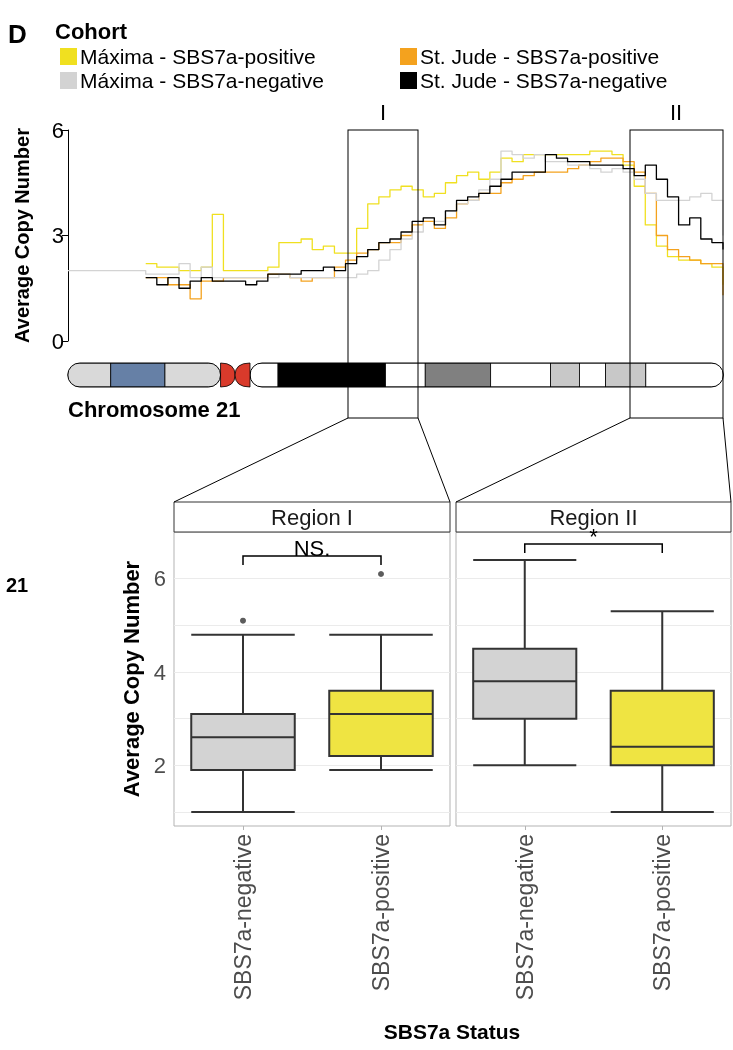 This screenshot has width=733, height=1050. Describe the element at coordinates (383, 113) in the screenshot. I see `text: I` at that location.